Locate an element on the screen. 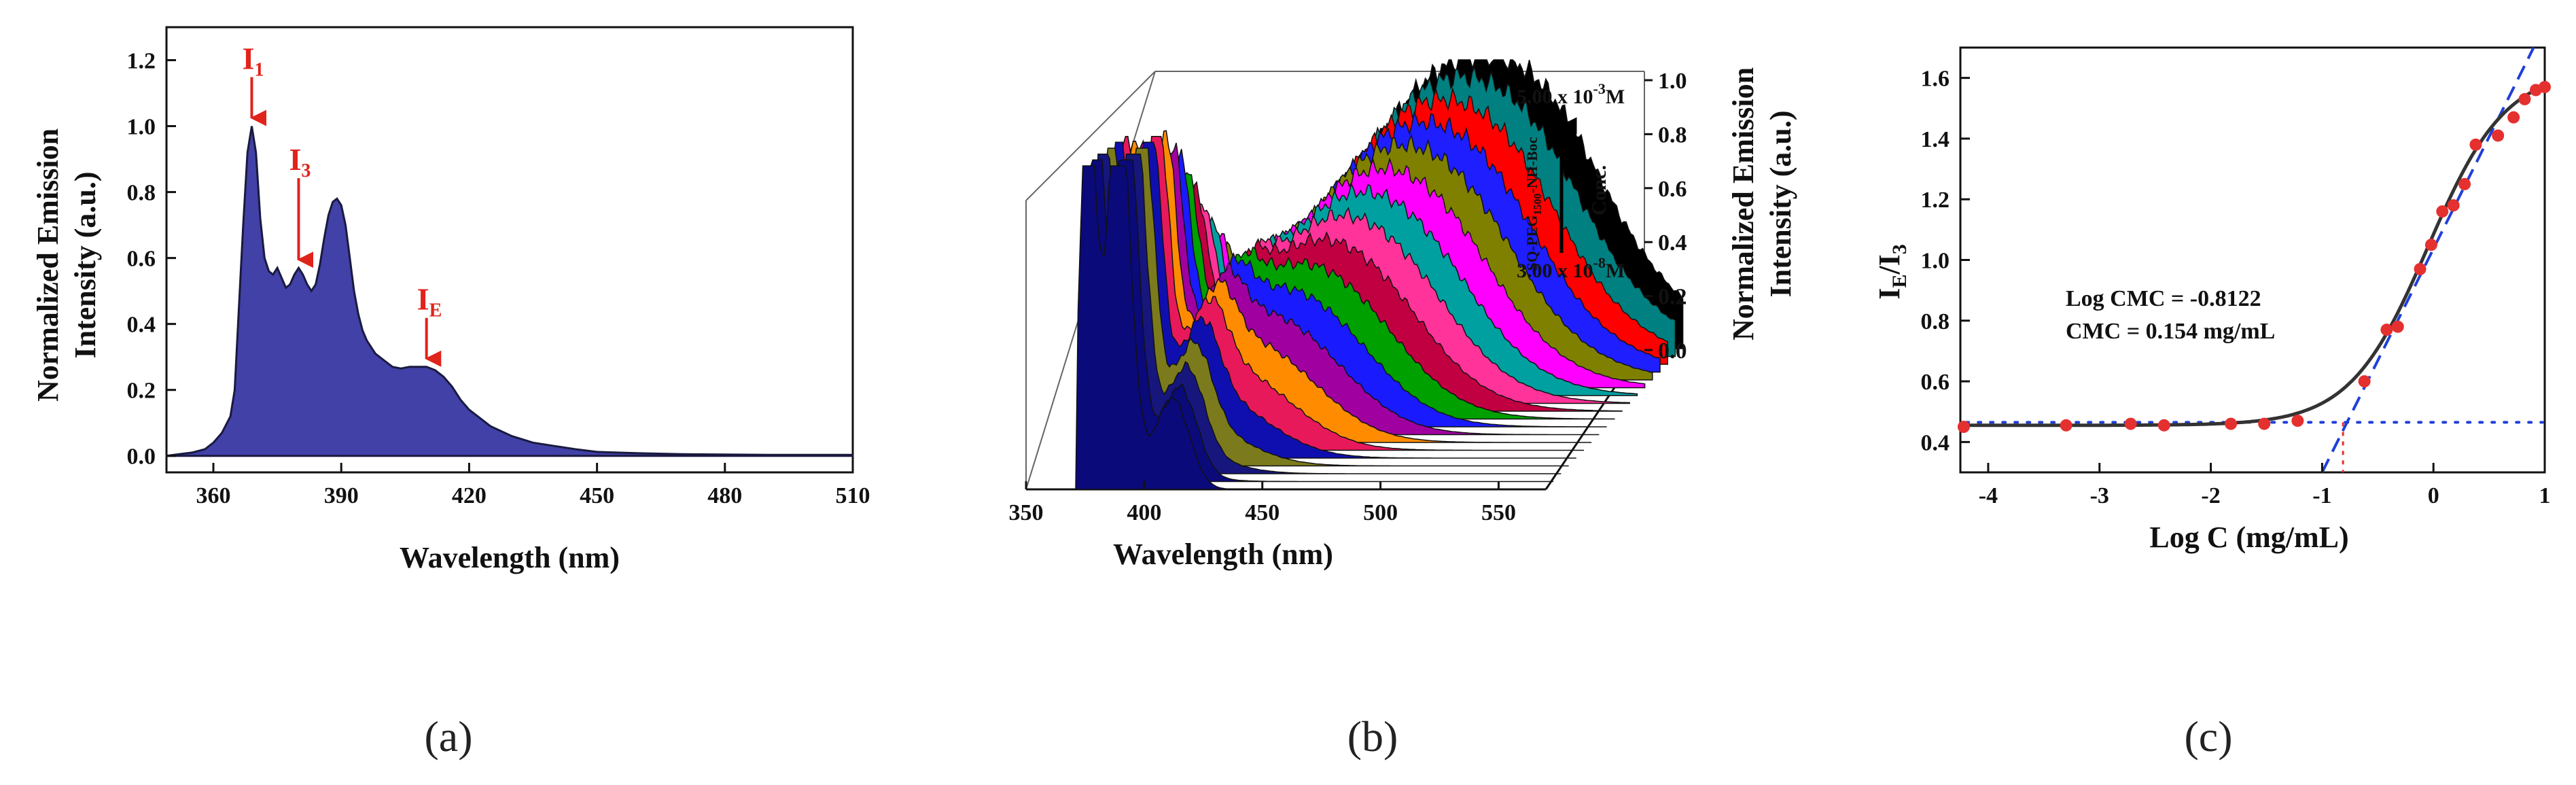 This screenshot has width=2576, height=785. panel-a-caption: (a) is located at coordinates (448, 736).